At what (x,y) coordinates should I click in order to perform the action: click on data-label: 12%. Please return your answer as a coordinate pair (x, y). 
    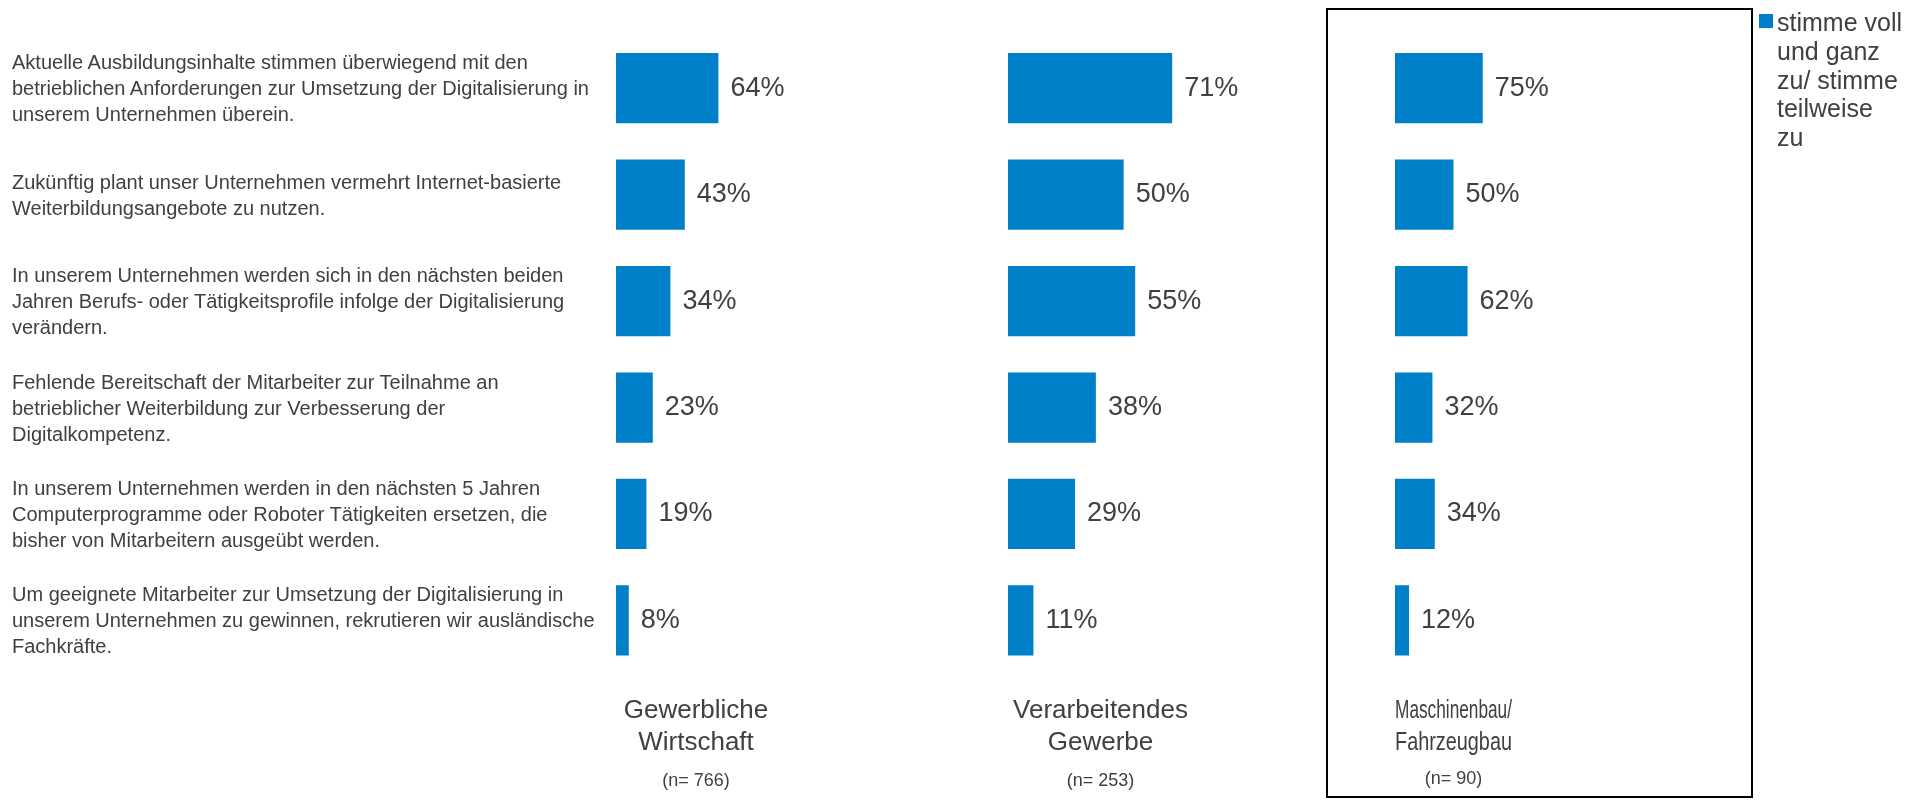
    Looking at the image, I should click on (1448, 618).